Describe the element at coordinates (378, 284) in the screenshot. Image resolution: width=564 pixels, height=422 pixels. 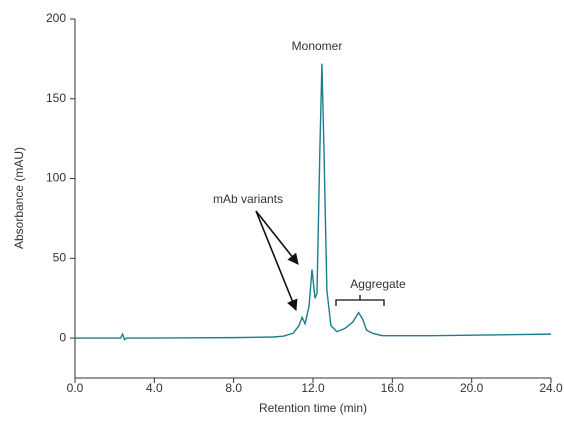
I see `annotation: Aggregate` at that location.